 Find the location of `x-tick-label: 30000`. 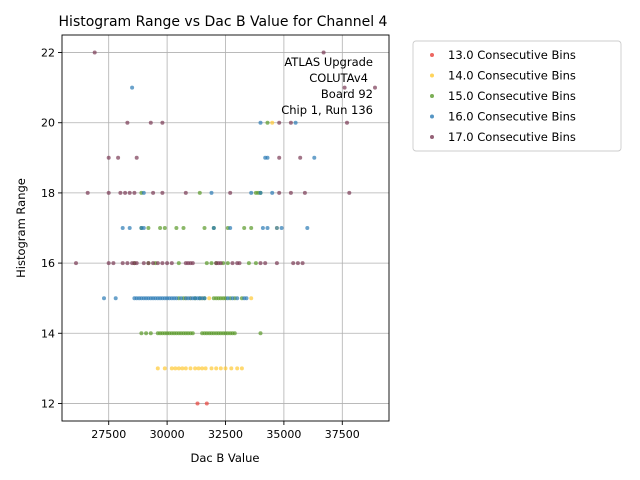

x-tick-label: 30000 is located at coordinates (167, 434).